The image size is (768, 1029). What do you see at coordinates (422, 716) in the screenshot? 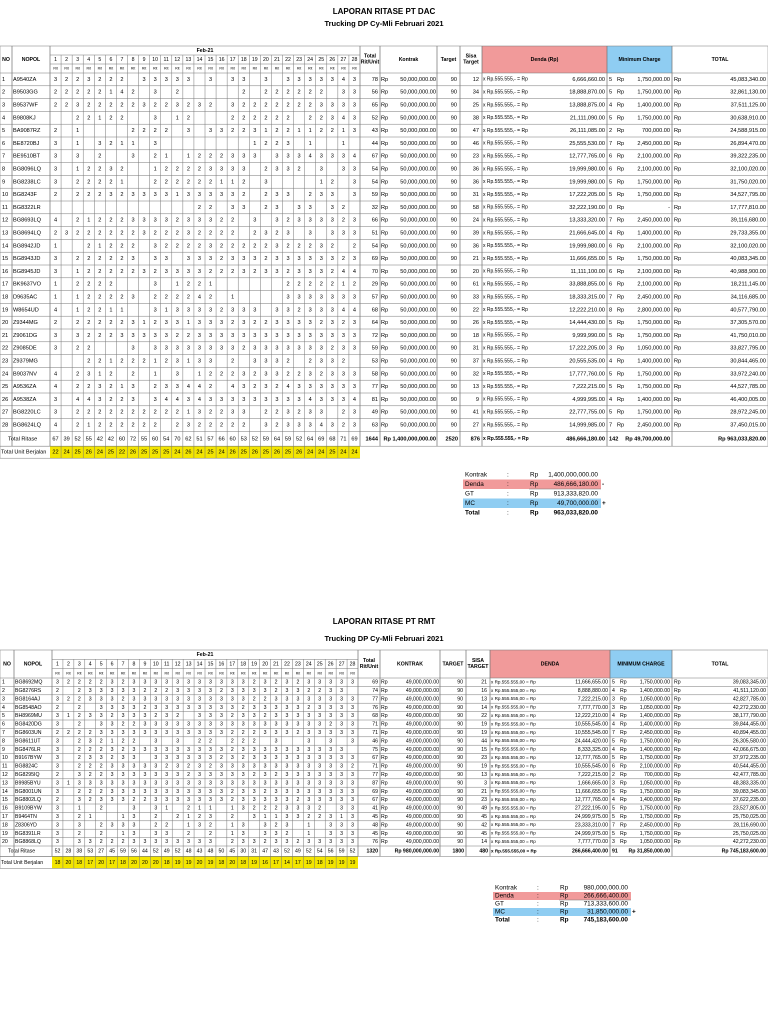
I see `kontrak: 49,000,000.00` at bounding box center [422, 716].